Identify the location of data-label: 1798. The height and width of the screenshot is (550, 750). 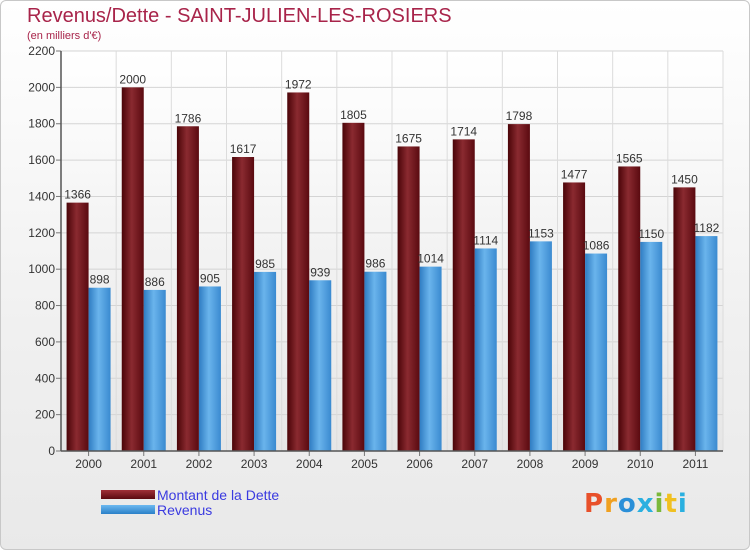
(519, 116).